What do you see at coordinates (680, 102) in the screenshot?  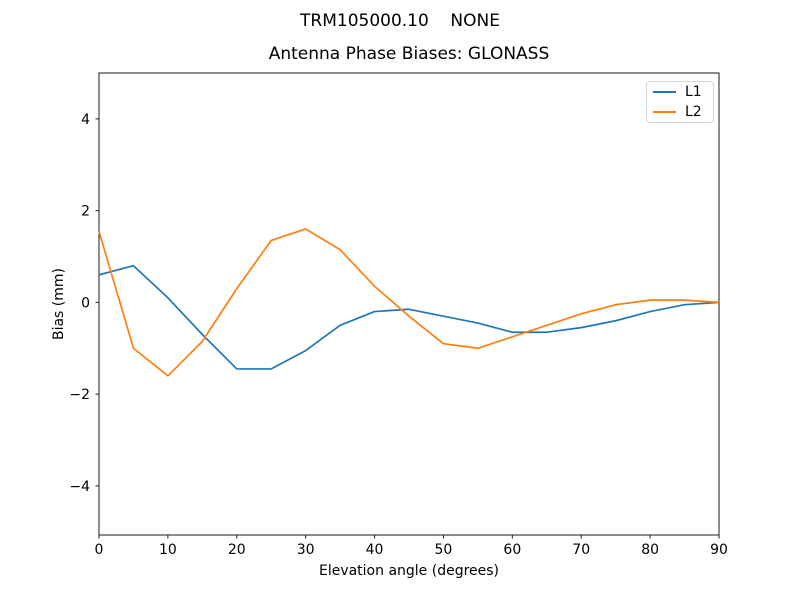 I see `legend: L1 L2` at bounding box center [680, 102].